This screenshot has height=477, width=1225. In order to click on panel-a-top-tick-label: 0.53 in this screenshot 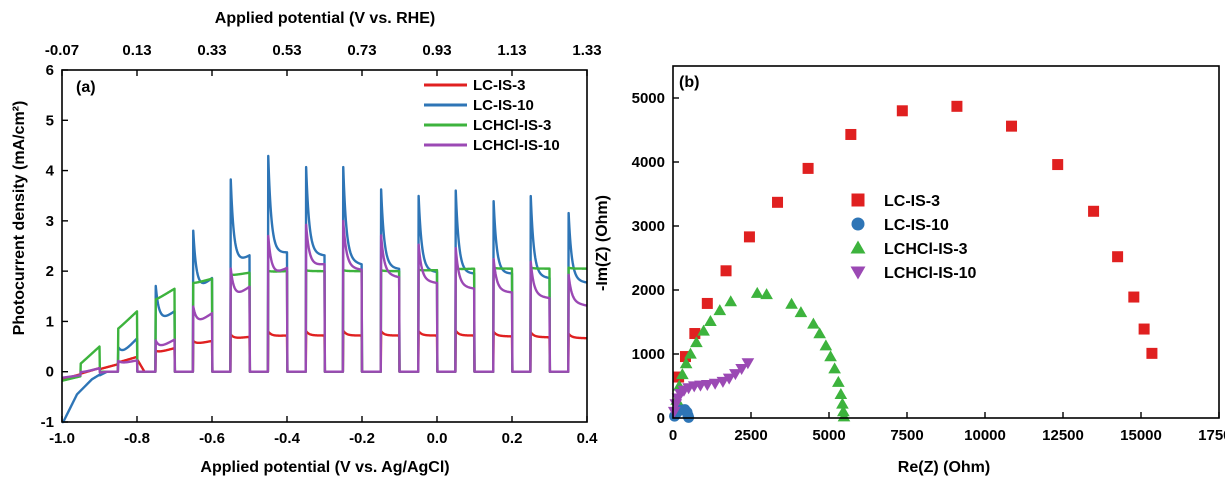, I will do `click(286, 50)`.